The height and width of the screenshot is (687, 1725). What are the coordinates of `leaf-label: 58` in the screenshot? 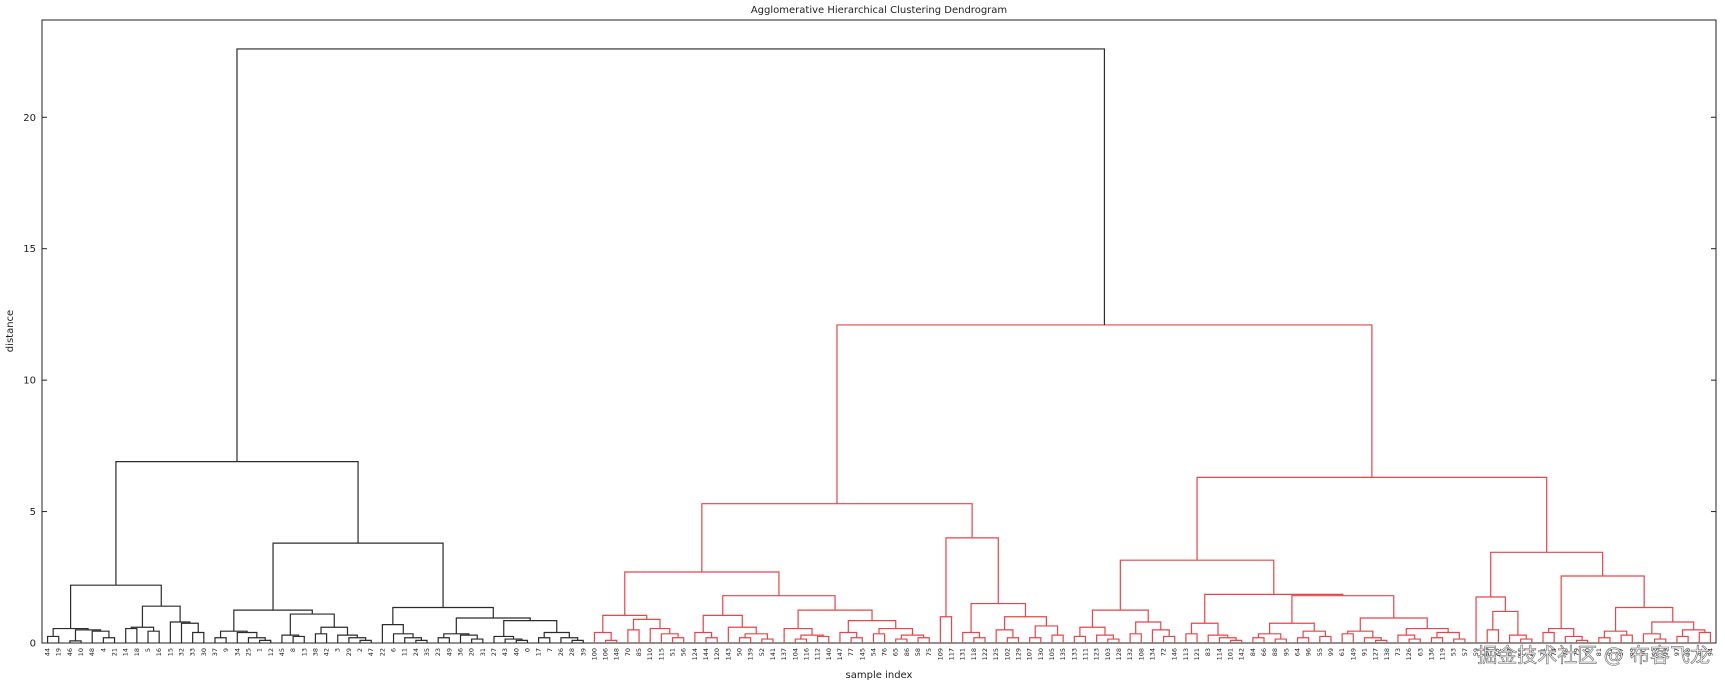 It's located at (918, 652).